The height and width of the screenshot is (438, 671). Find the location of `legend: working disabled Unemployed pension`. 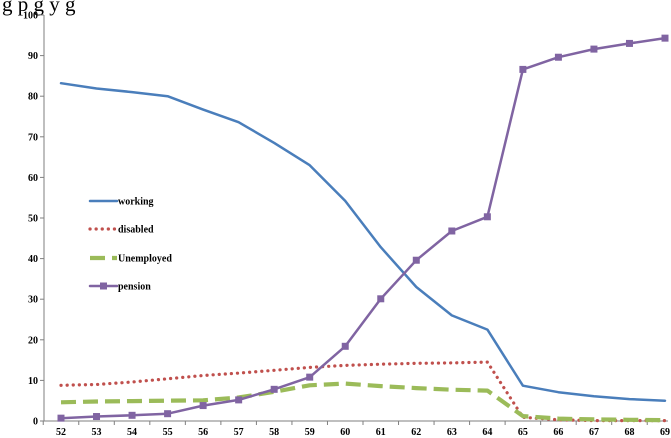

legend: working disabled Unemployed pension is located at coordinates (130, 245).